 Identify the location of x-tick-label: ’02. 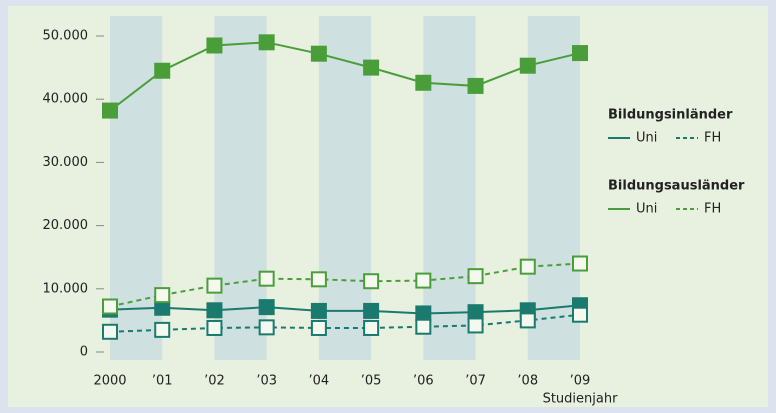
(214, 381).